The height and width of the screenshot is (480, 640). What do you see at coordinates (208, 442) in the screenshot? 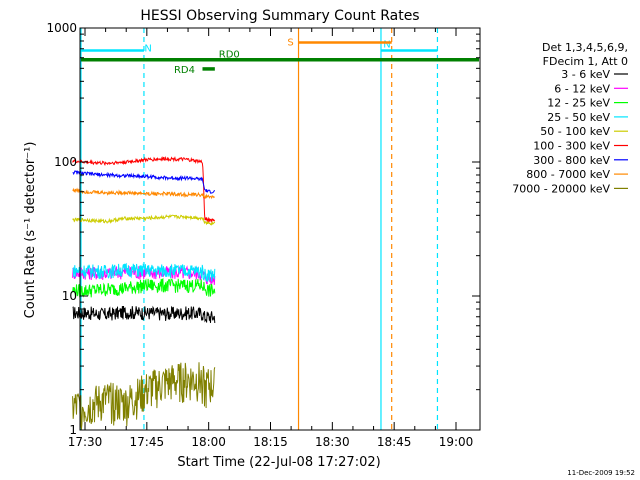
I see `x-tick-label: 18:00` at bounding box center [208, 442].